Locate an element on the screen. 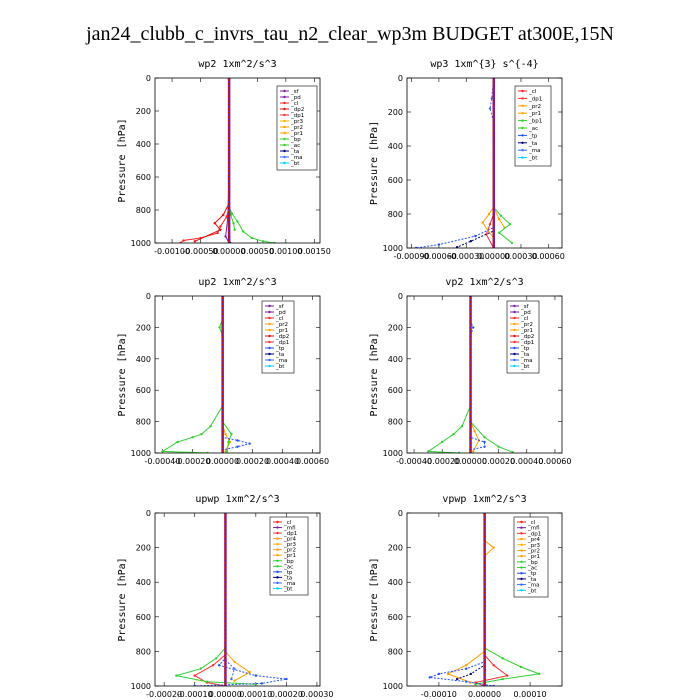 This screenshot has width=700, height=700. x-tick-label: -0.00100 is located at coordinates (172, 251).